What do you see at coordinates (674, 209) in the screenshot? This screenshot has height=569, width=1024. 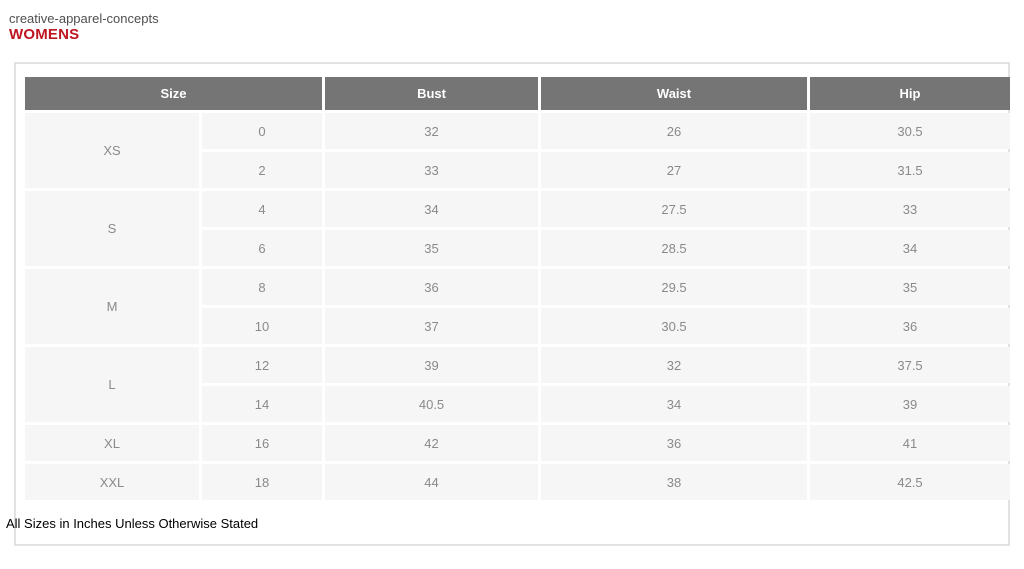 I see `waist-cell: 27.5` at bounding box center [674, 209].